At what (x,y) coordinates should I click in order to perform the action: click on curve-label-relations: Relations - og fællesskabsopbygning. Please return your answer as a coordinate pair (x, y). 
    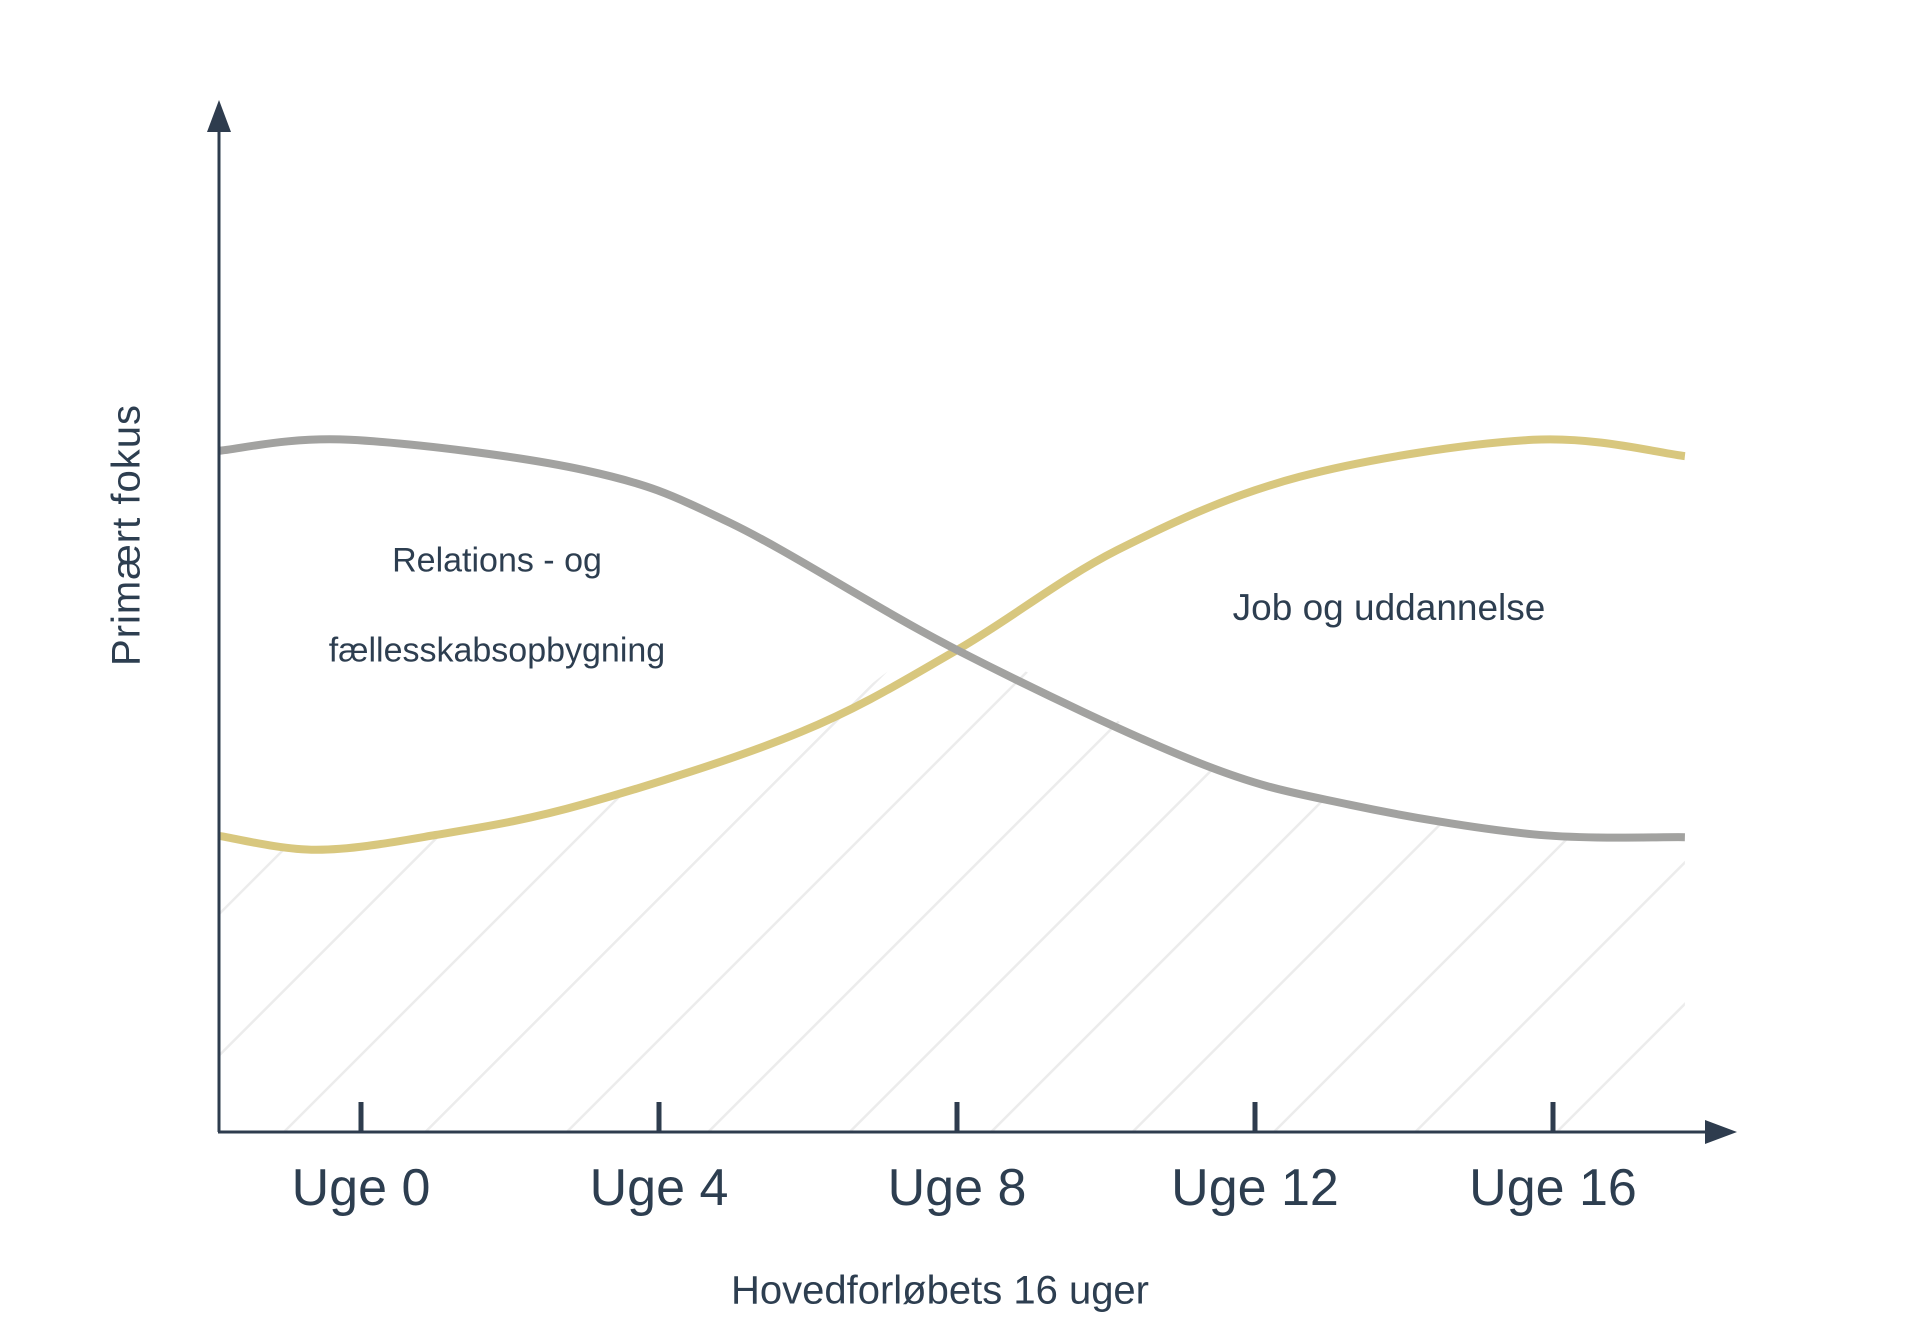
    Looking at the image, I should click on (497, 606).